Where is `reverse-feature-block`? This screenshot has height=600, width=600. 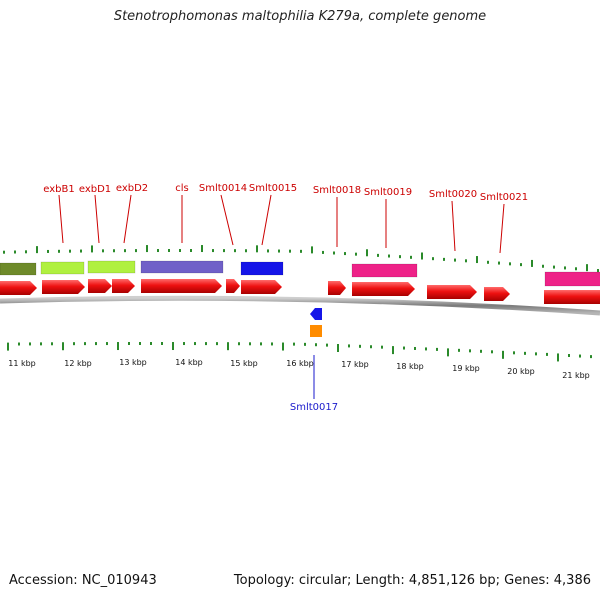 reverse-feature-block is located at coordinates (316, 331).